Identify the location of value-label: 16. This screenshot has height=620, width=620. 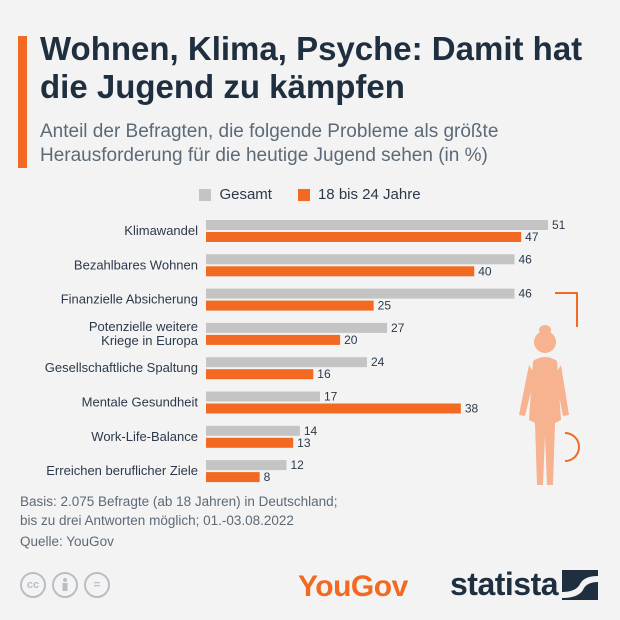
(324, 374).